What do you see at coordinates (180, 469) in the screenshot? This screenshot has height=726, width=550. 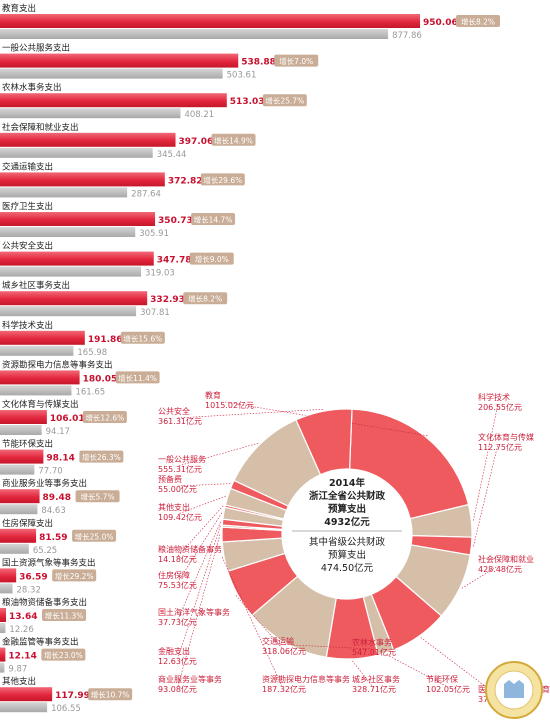 I see `slice-value: 555.31亿元` at bounding box center [180, 469].